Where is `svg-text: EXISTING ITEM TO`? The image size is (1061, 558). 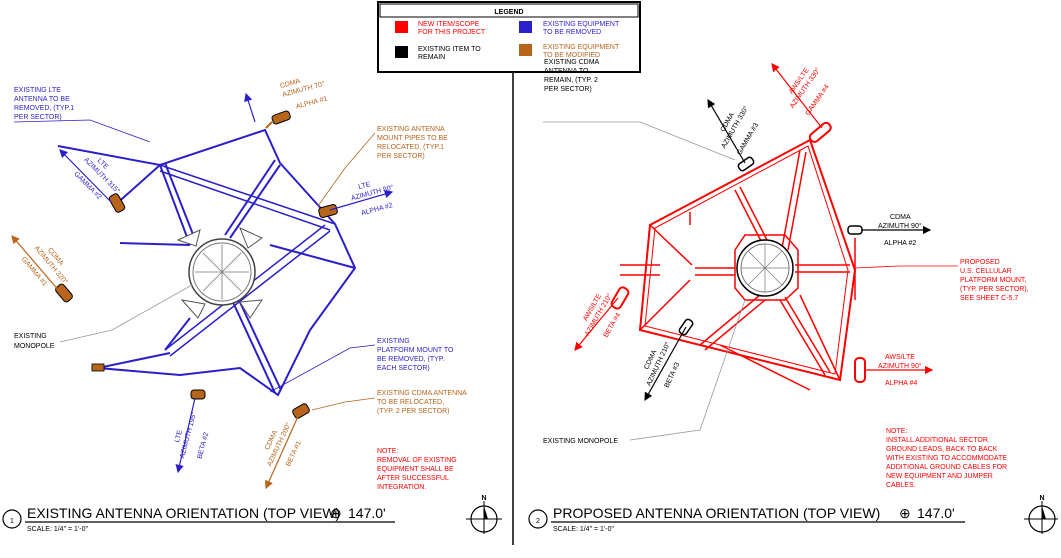
svg-text: EXISTING ITEM TO is located at coordinates (449, 49).